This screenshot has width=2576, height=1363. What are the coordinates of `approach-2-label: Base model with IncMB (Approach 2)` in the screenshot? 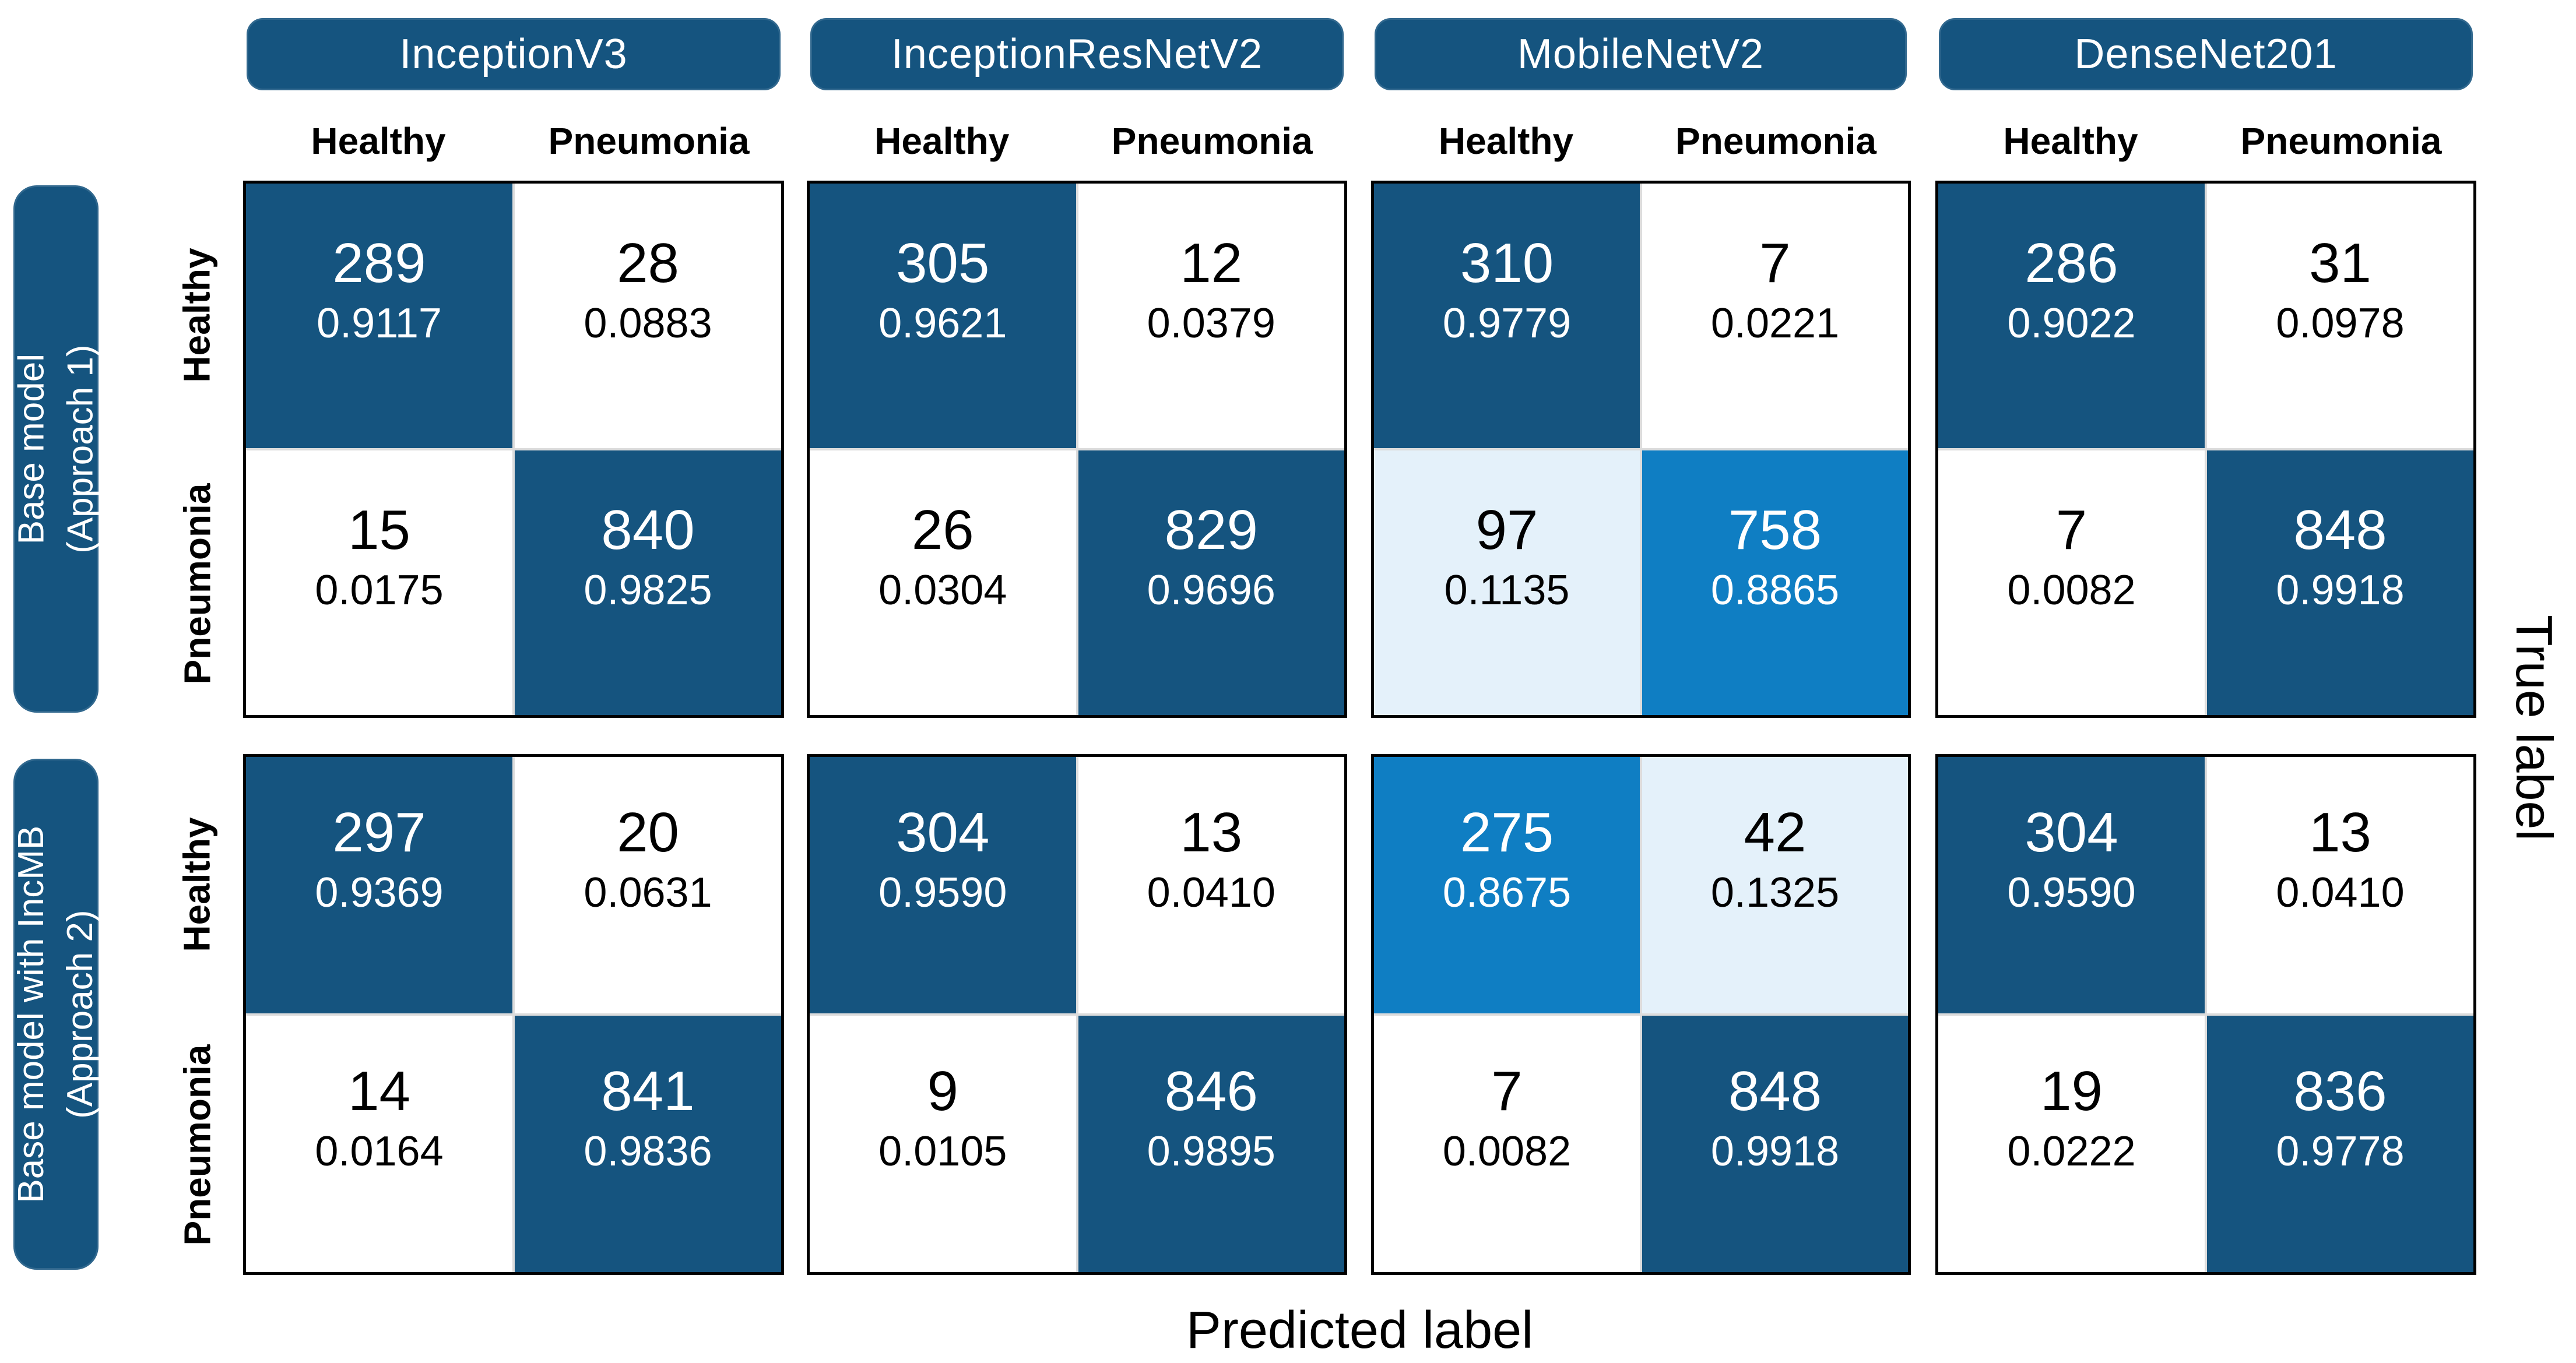 It's located at (56, 1014).